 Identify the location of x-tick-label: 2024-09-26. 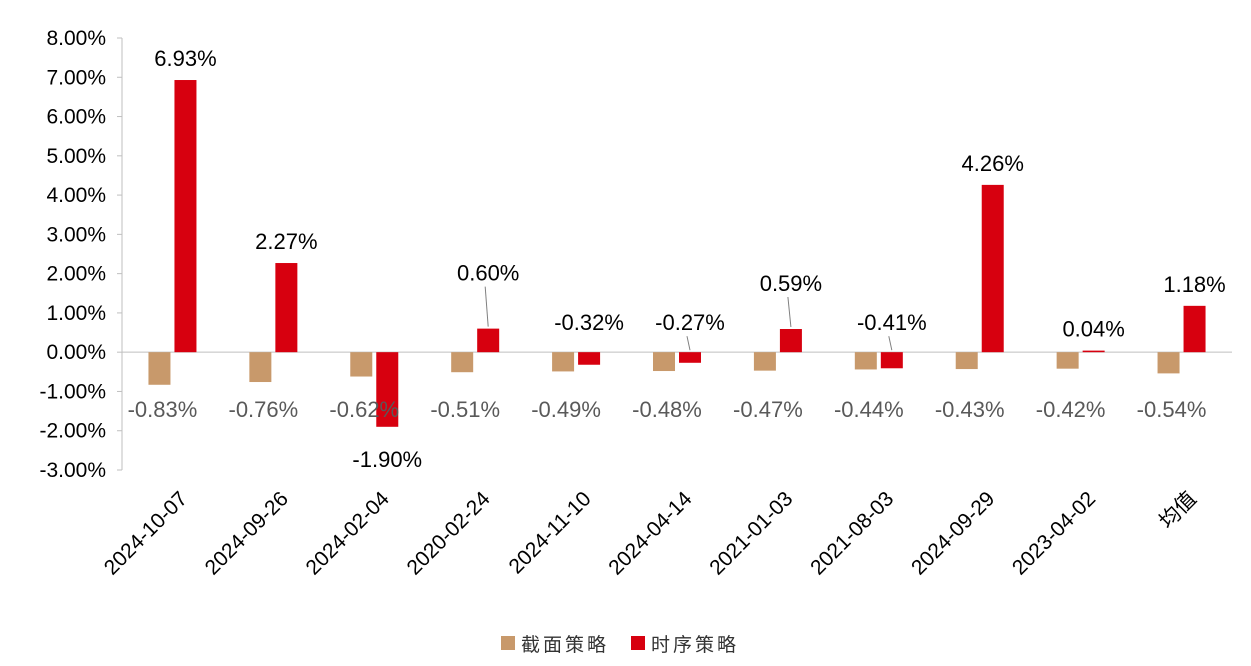
(247, 533).